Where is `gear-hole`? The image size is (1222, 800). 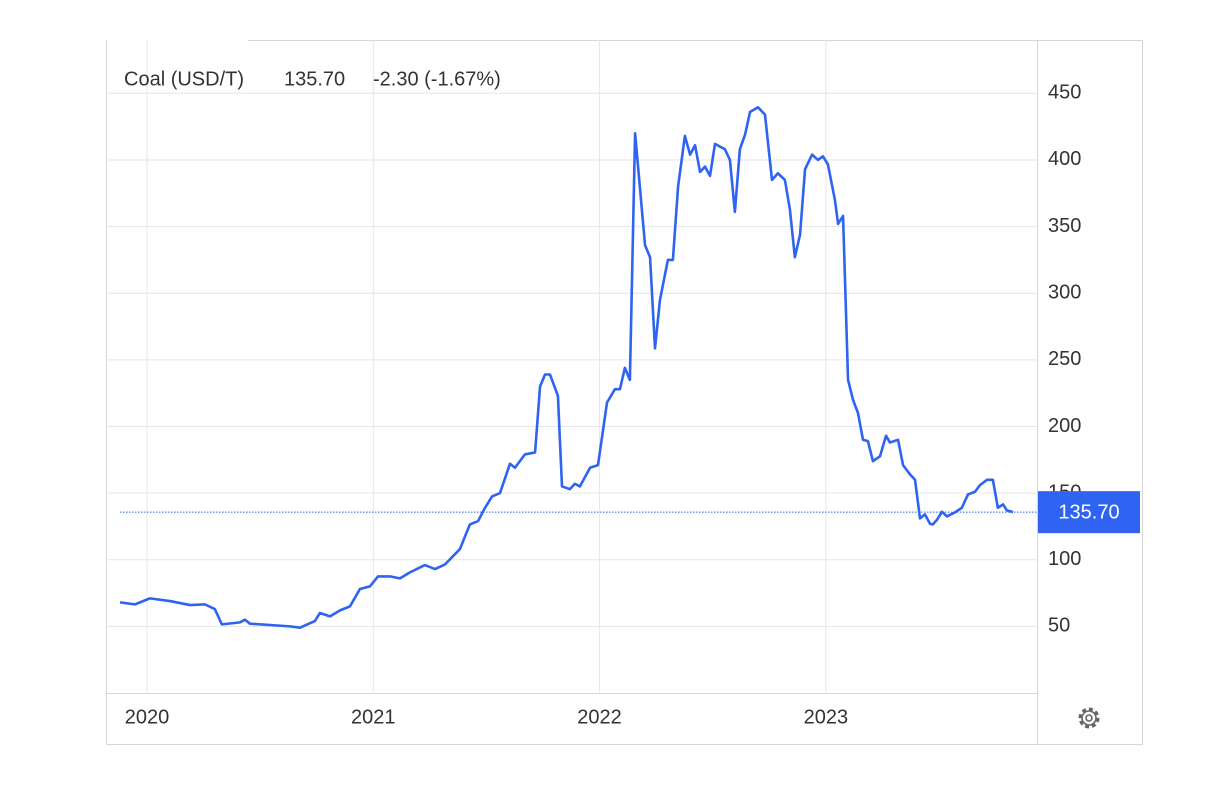
gear-hole is located at coordinates (1089, 718).